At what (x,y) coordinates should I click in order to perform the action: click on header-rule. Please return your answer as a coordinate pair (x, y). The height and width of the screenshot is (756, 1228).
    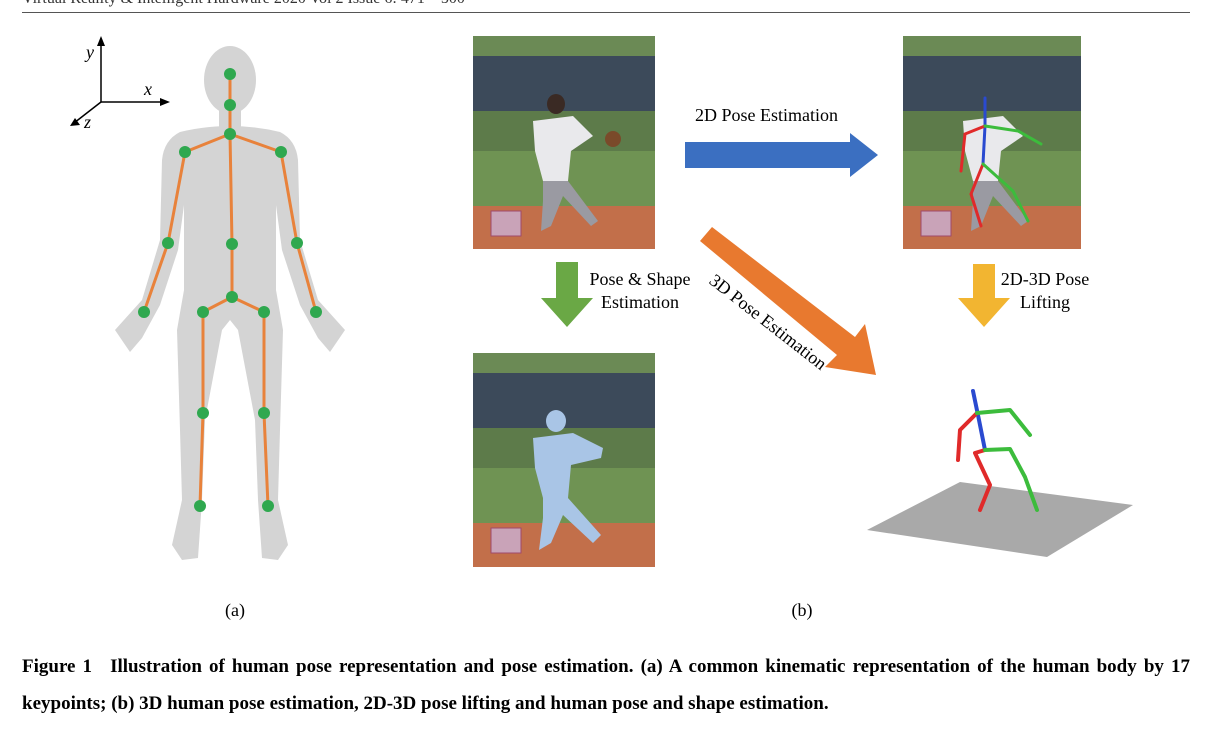
    Looking at the image, I should click on (606, 12).